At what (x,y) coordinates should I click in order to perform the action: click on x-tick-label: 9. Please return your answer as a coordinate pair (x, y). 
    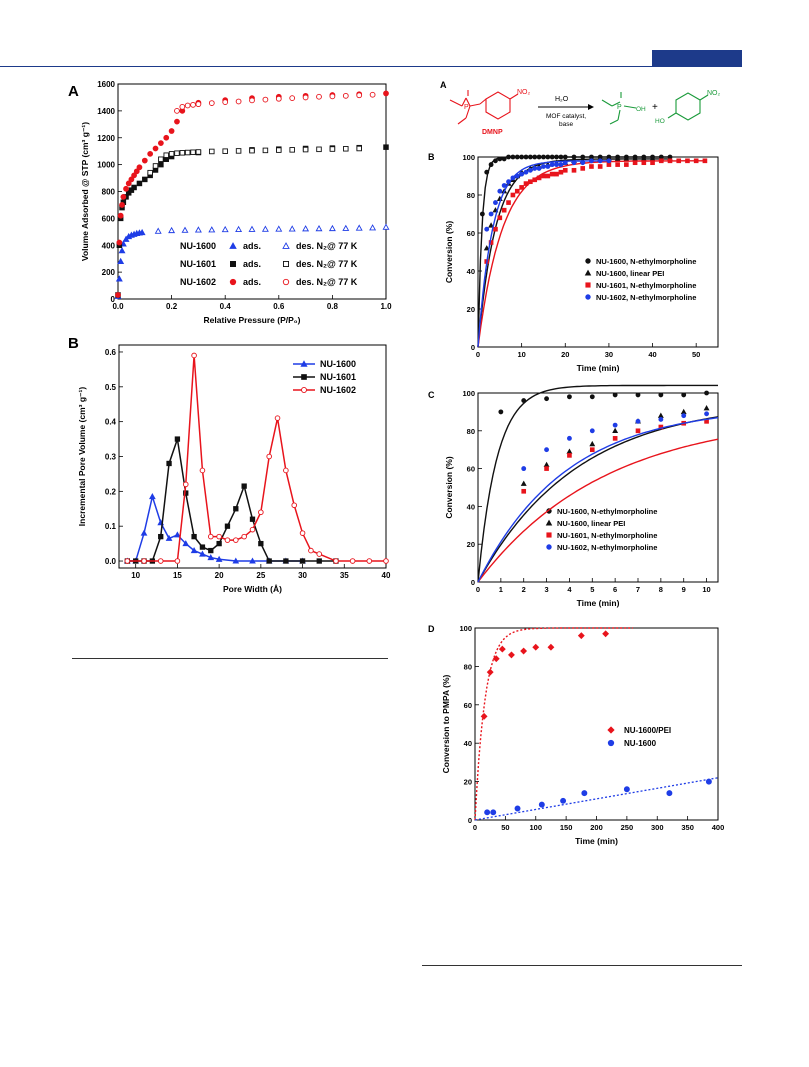
    Looking at the image, I should click on (684, 589).